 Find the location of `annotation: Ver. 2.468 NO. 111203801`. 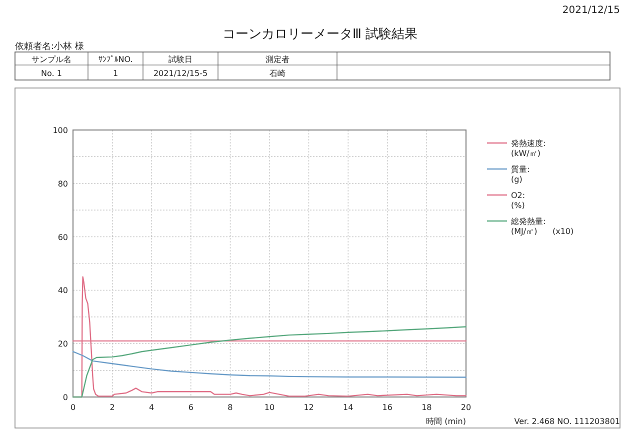

annotation: Ver. 2.468 NO. 111203801 is located at coordinates (567, 421).